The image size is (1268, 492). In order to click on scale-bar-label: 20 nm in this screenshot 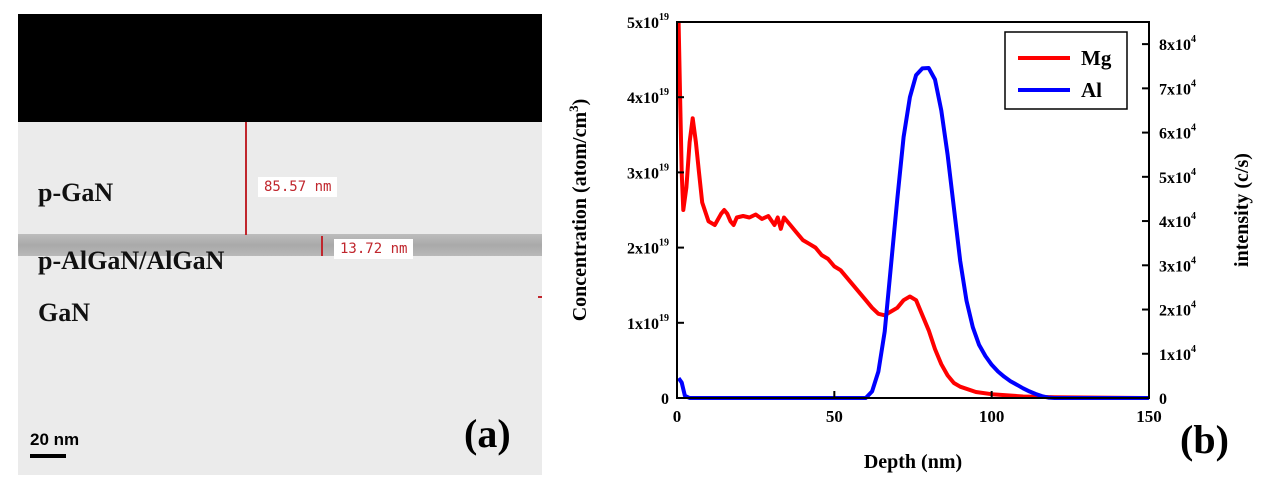, I will do `click(55, 439)`.